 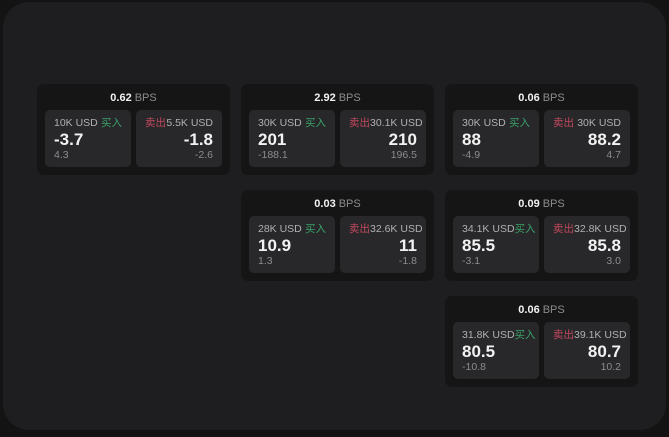 What do you see at coordinates (275, 245) in the screenshot?
I see `buy-price: 10.9` at bounding box center [275, 245].